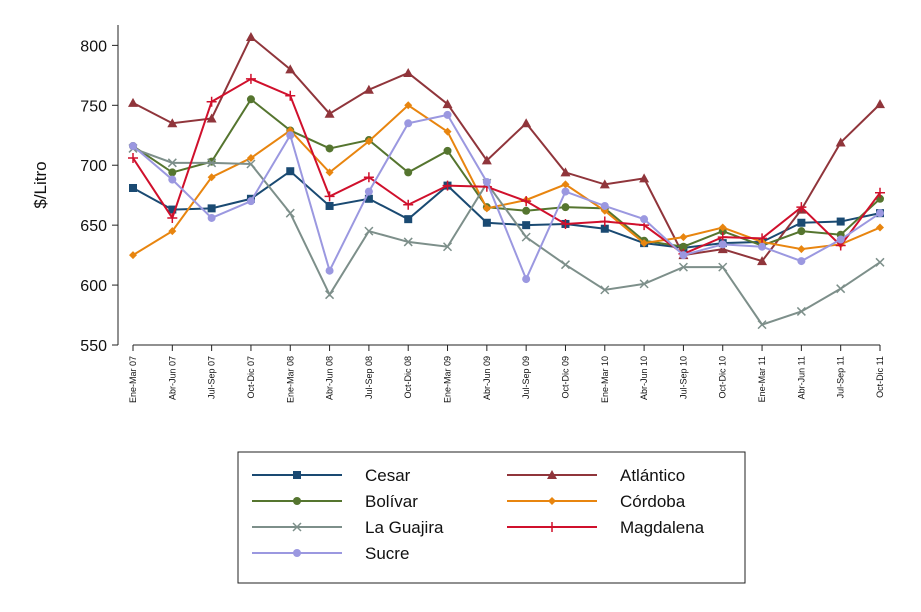  What do you see at coordinates (653, 501) in the screenshot?
I see `legend-label: Córdoba` at bounding box center [653, 501].